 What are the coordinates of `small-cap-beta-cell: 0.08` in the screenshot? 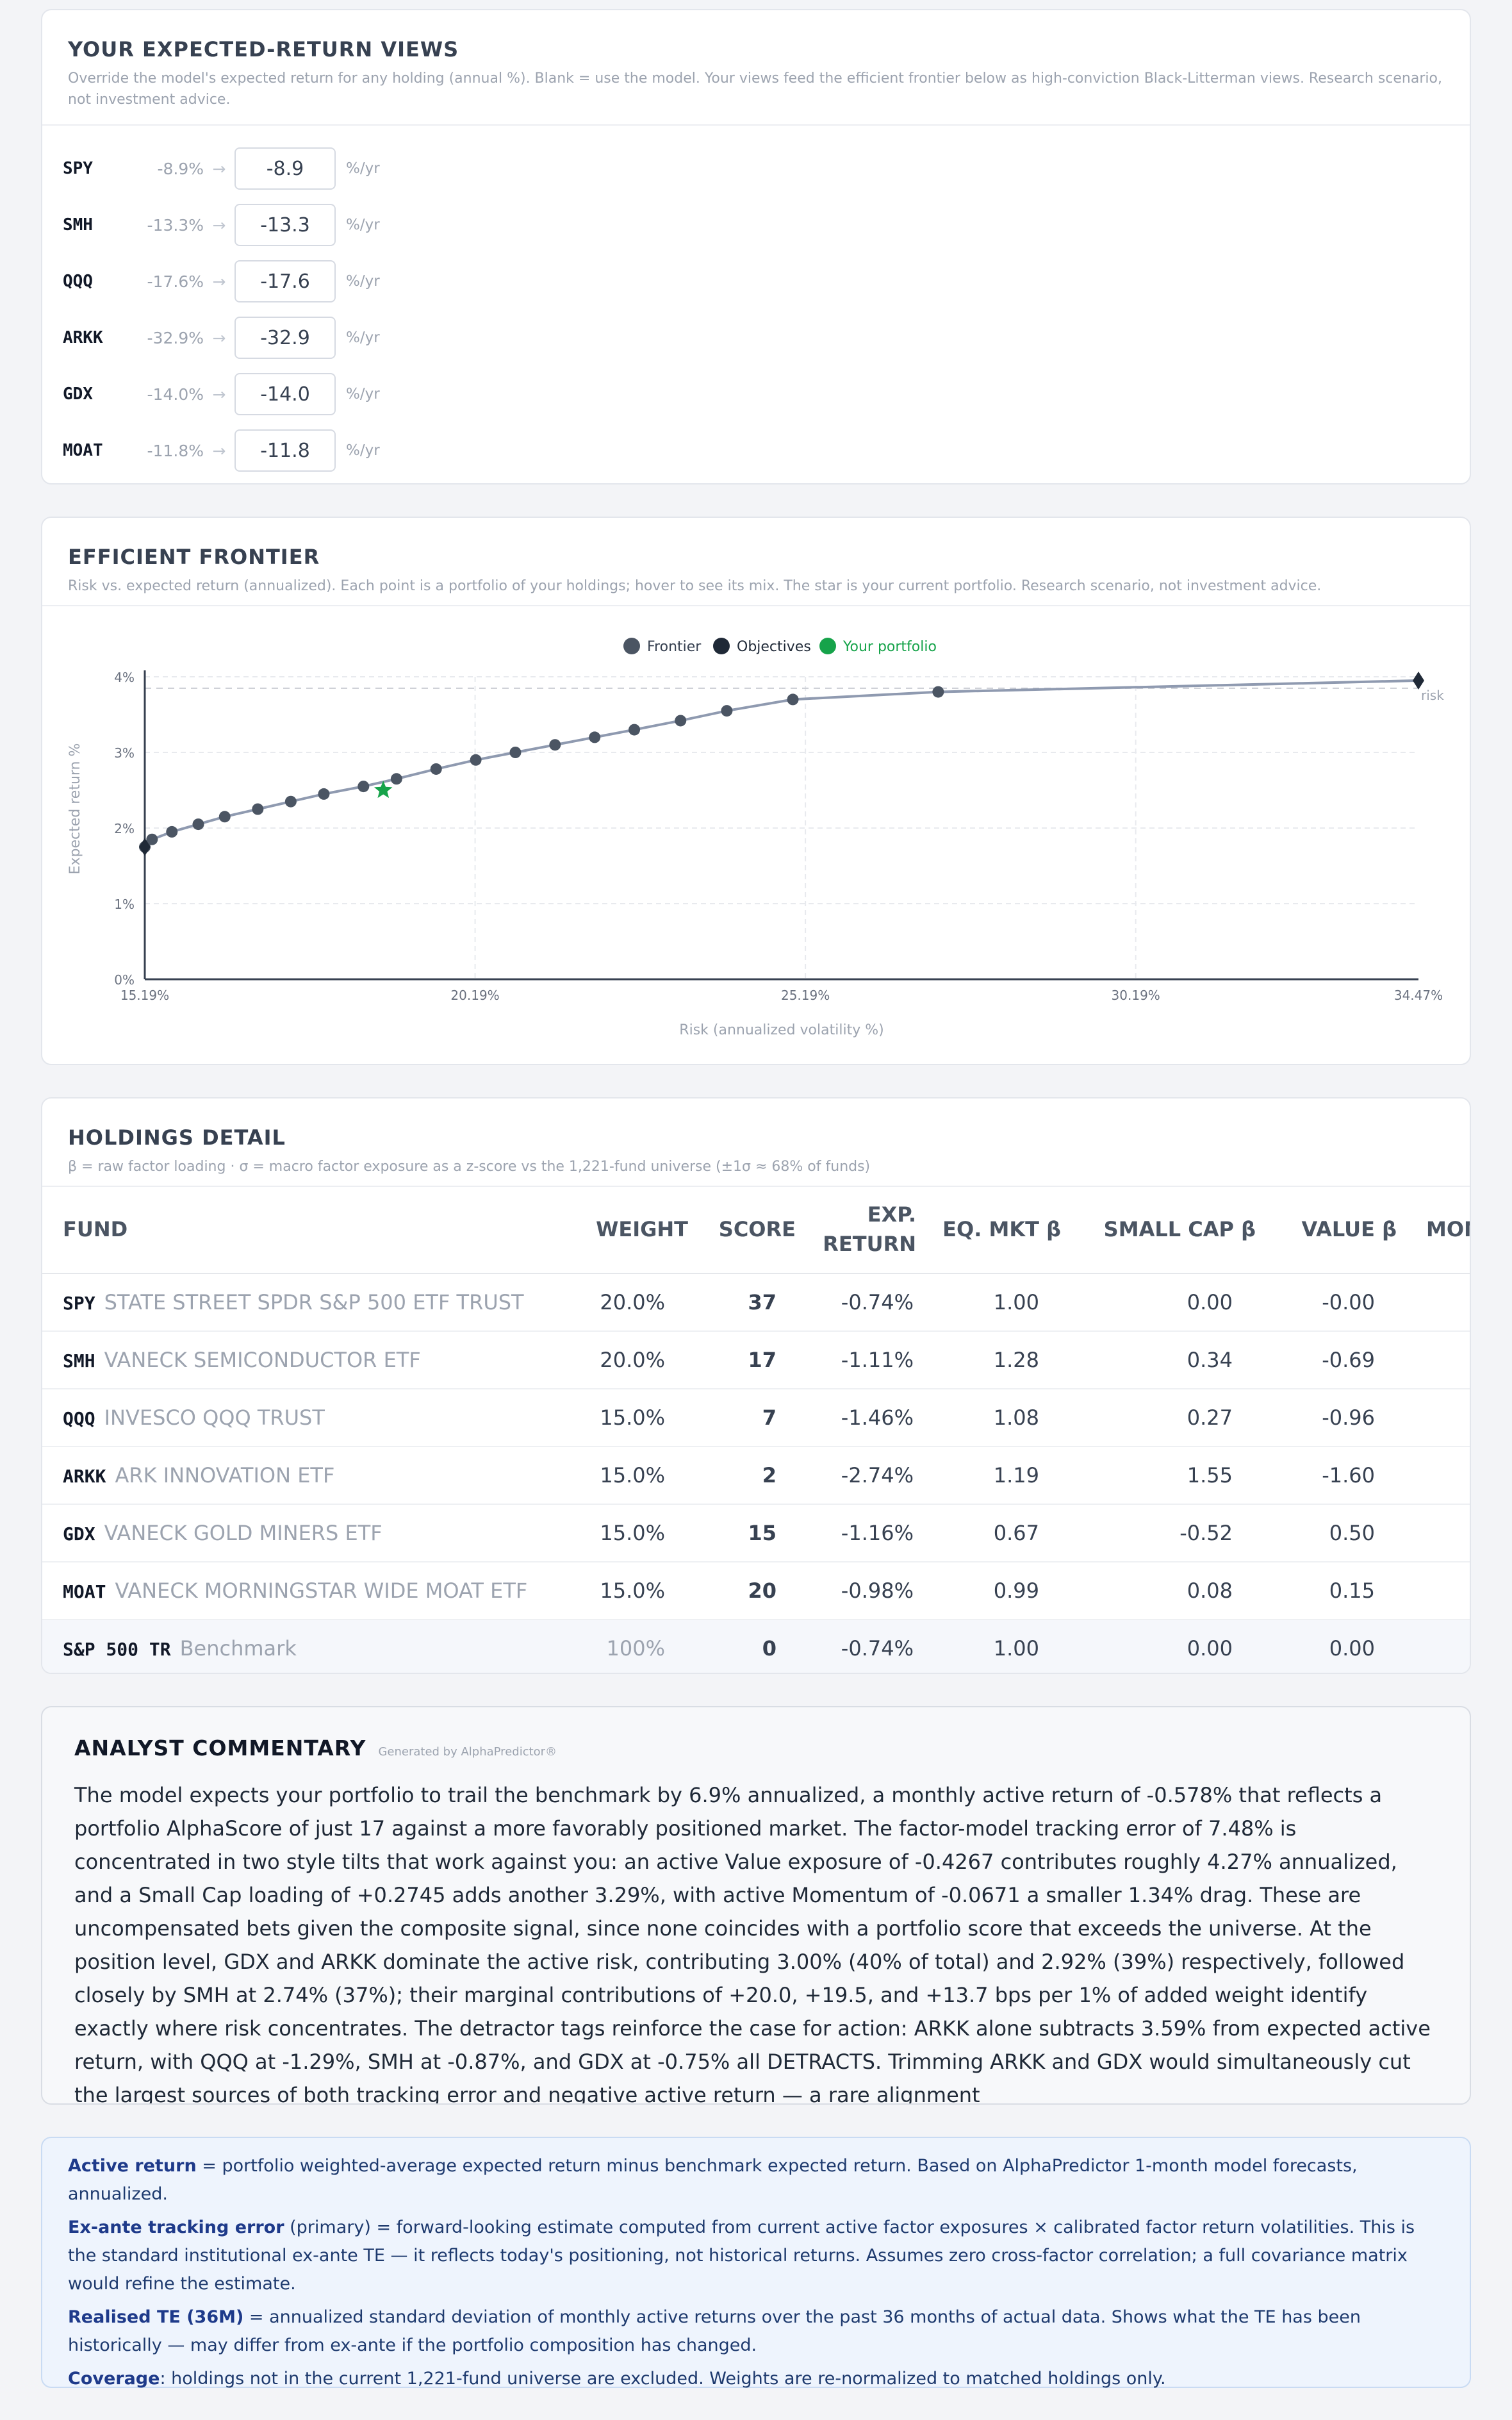 It's located at (1158, 1591).